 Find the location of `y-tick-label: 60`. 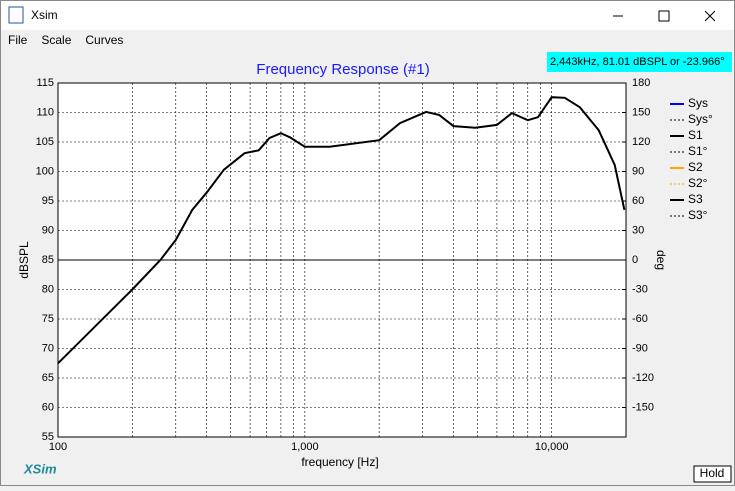

y-tick-label: 60 is located at coordinates (48, 407).